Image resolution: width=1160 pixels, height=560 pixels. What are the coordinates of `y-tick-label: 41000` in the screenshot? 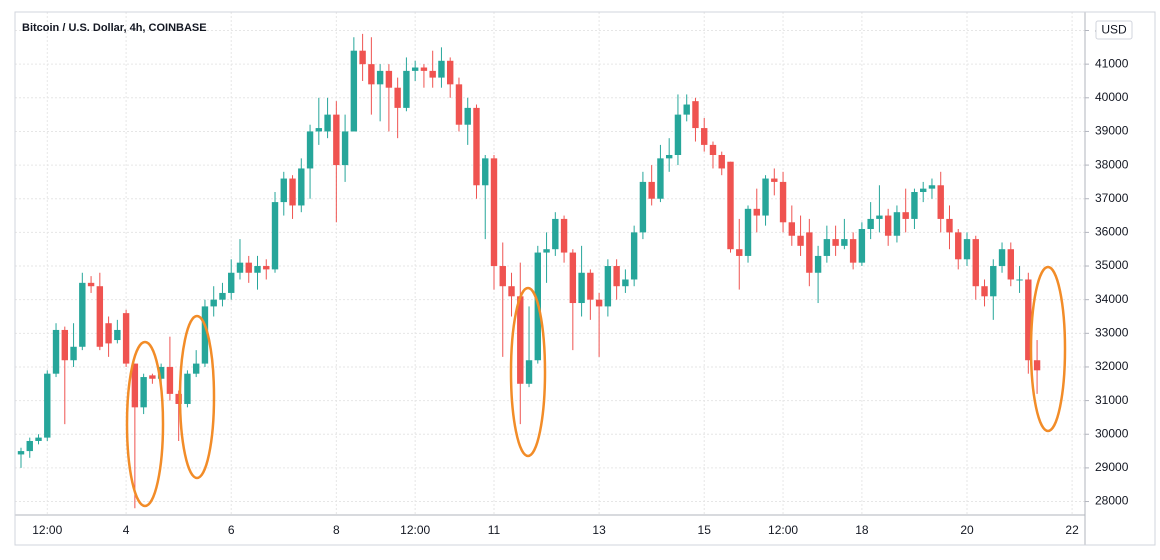 It's located at (1112, 63).